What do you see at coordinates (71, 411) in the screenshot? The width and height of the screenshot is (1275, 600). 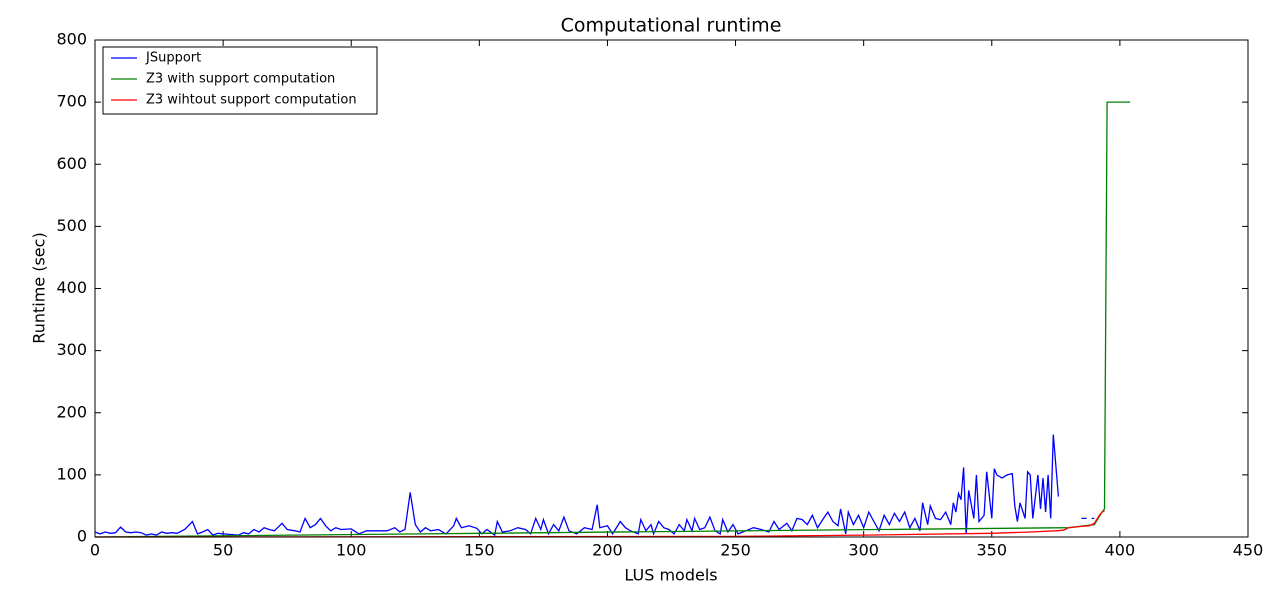 I see `y-tick-label: 200` at bounding box center [71, 411].